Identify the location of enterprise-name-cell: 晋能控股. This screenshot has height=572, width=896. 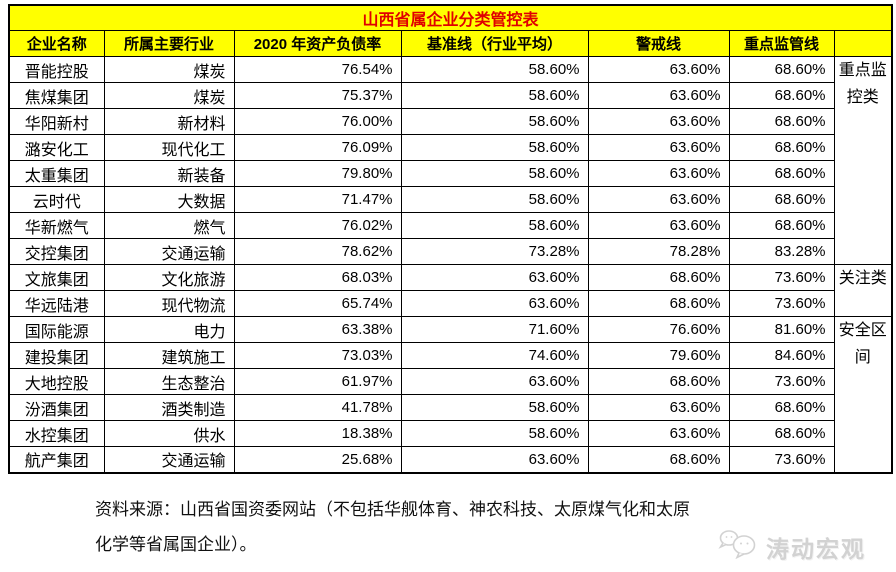
(56, 69).